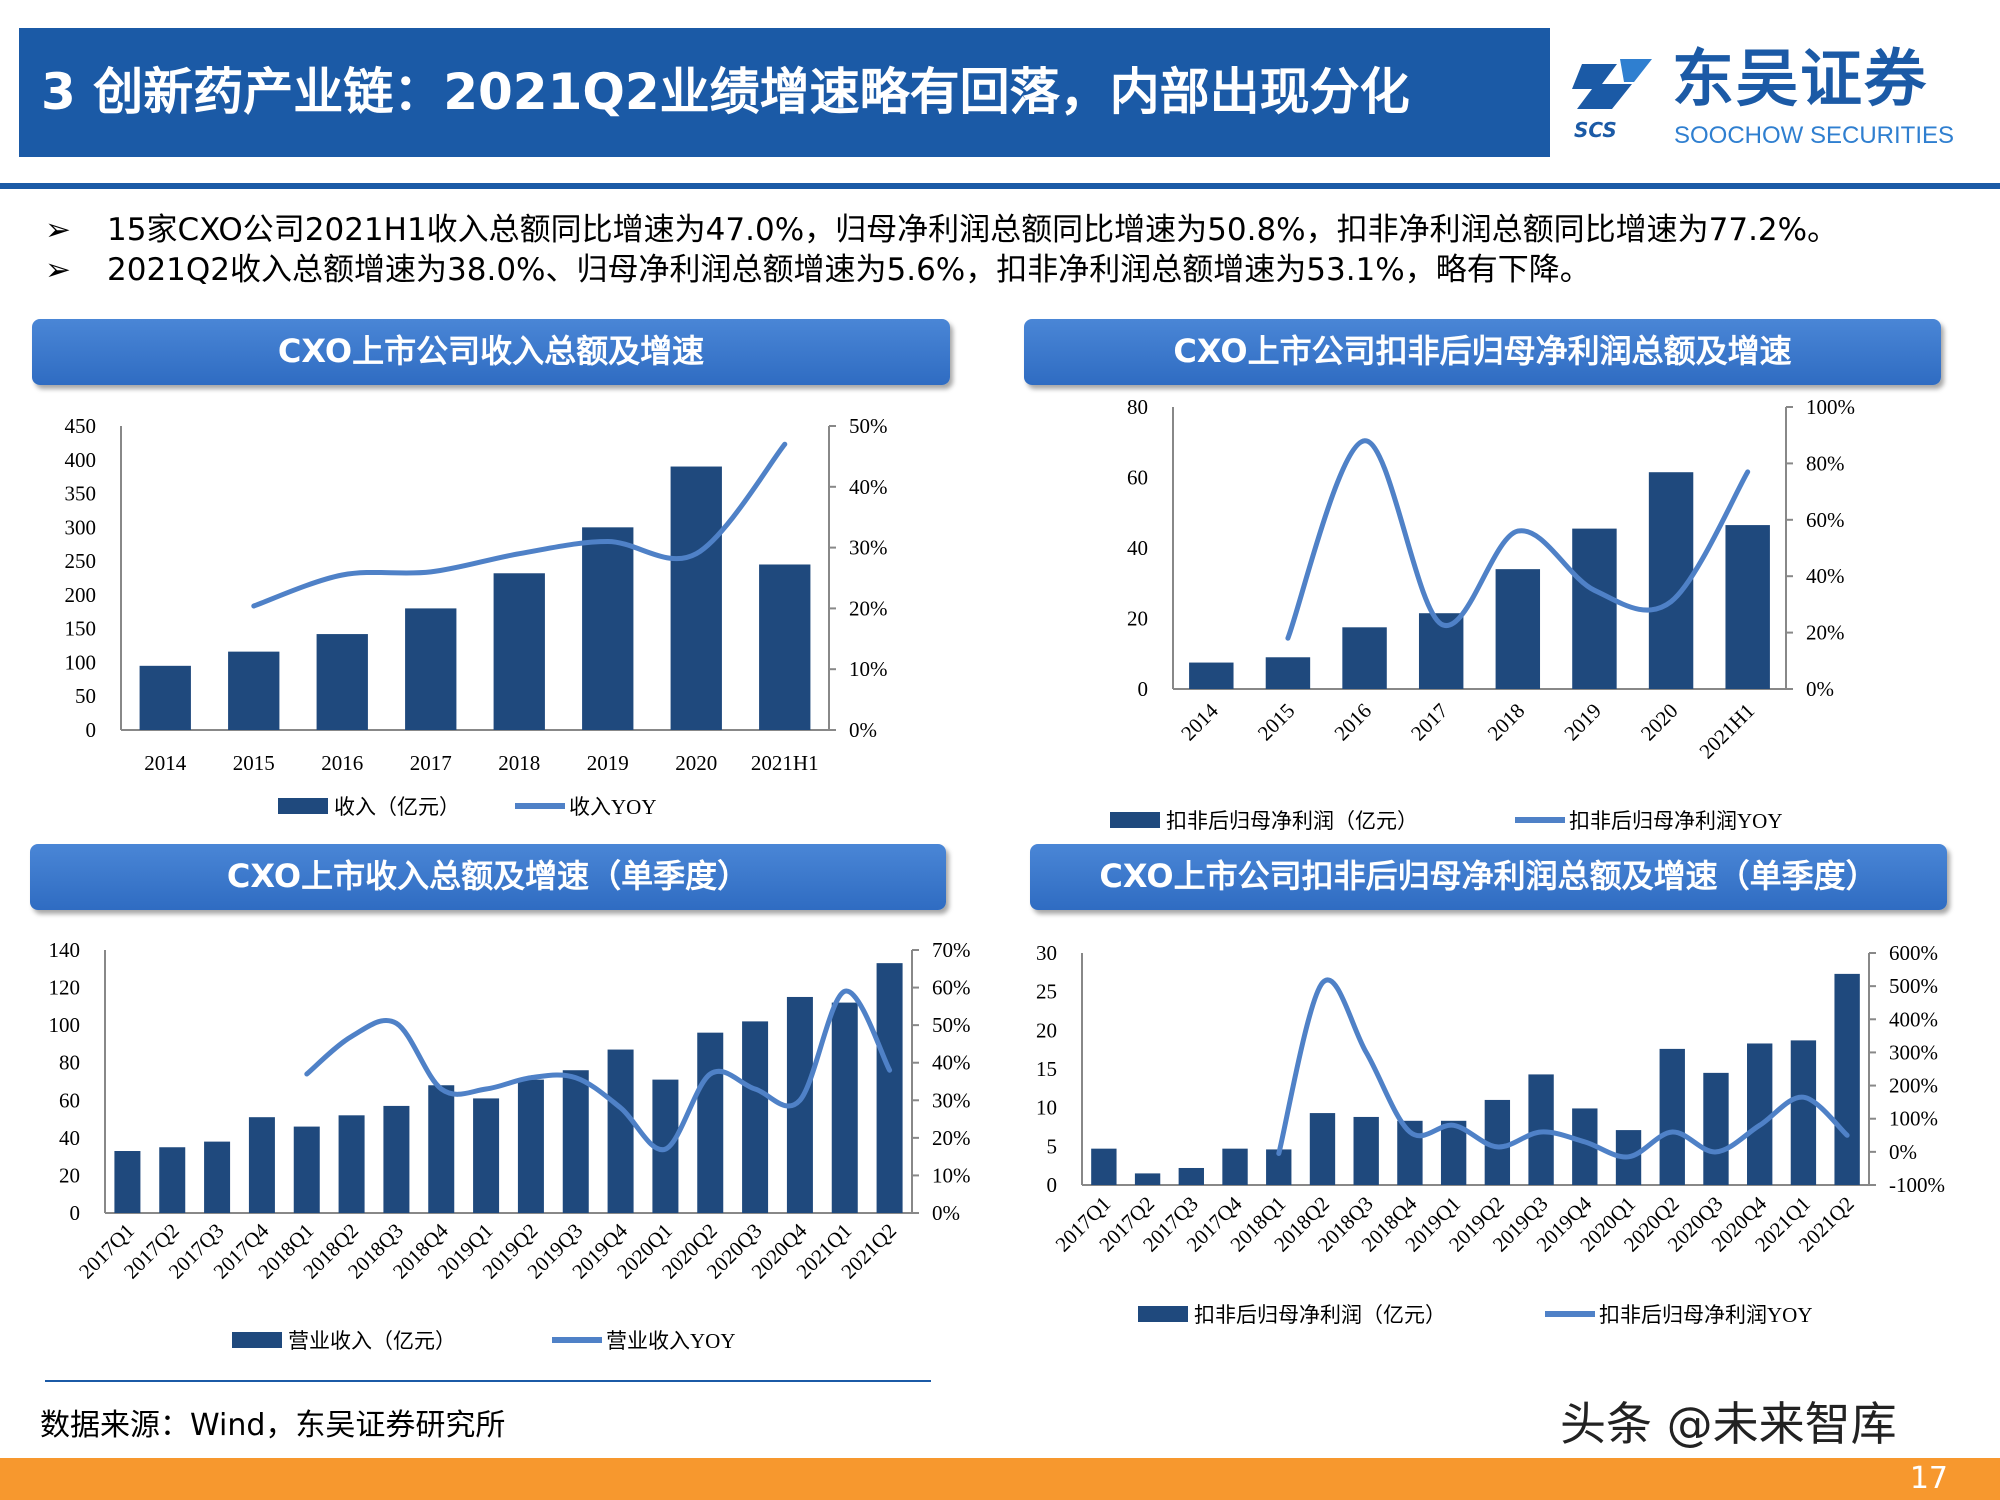 The height and width of the screenshot is (1500, 2000). I want to click on bar-2017Q2, so click(172, 1180).